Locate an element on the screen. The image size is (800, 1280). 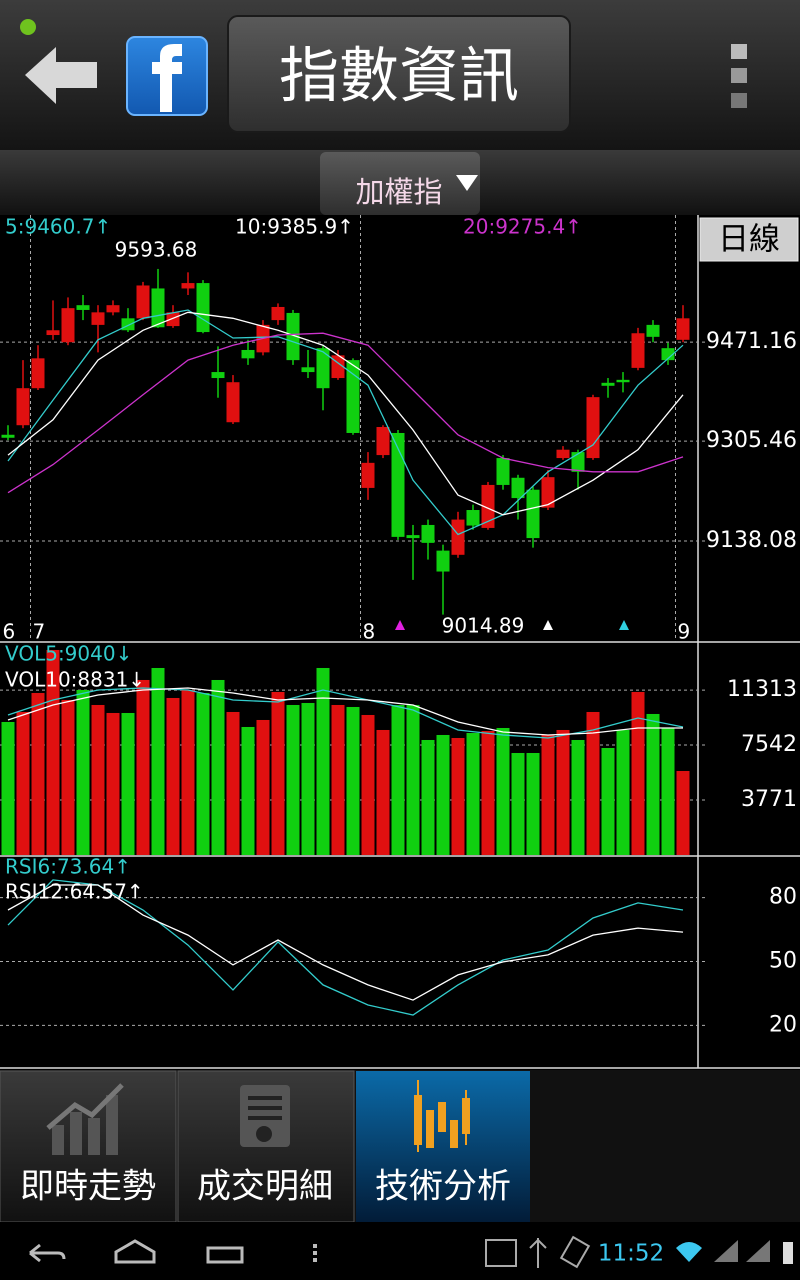
status-signal is located at coordinates (758, 1251).